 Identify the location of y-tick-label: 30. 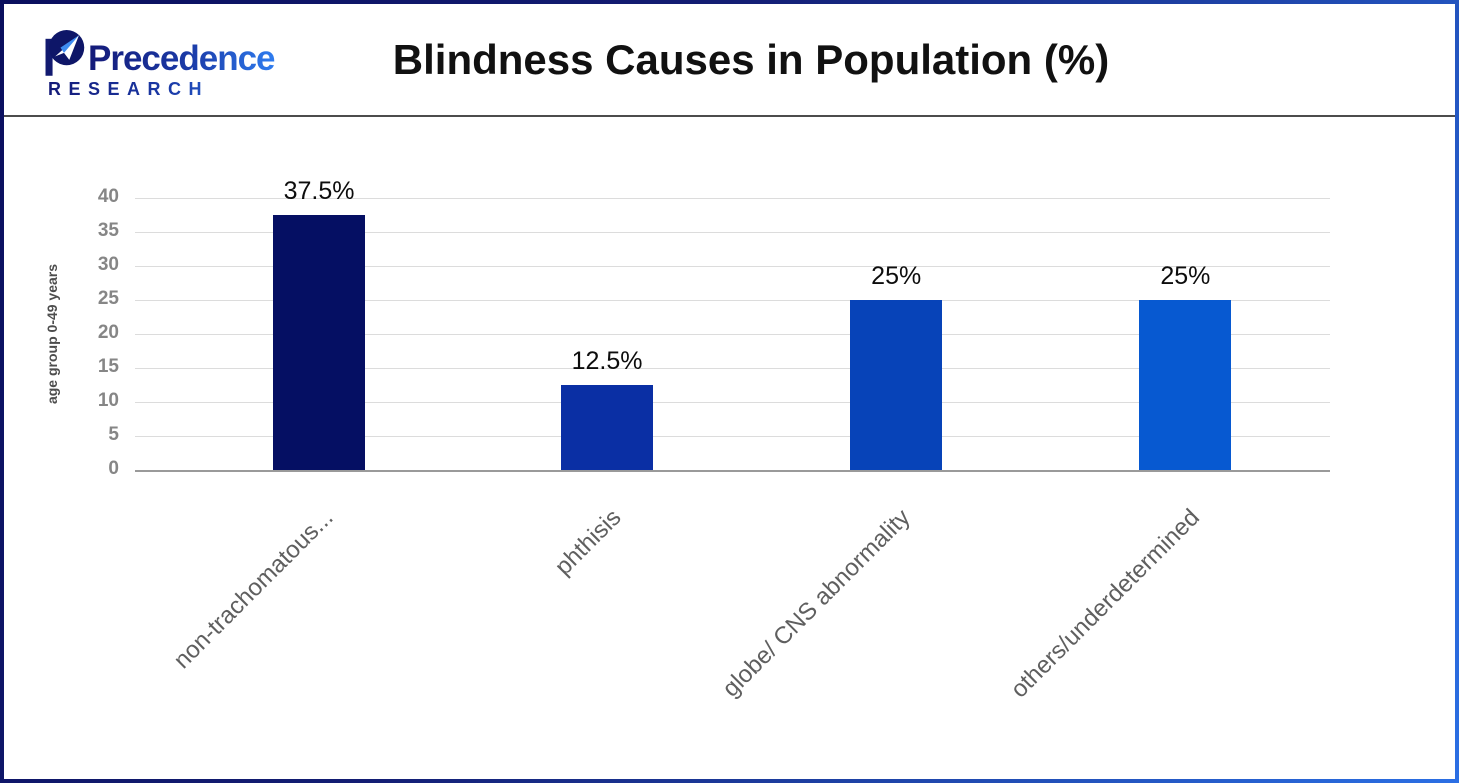
(108, 264).